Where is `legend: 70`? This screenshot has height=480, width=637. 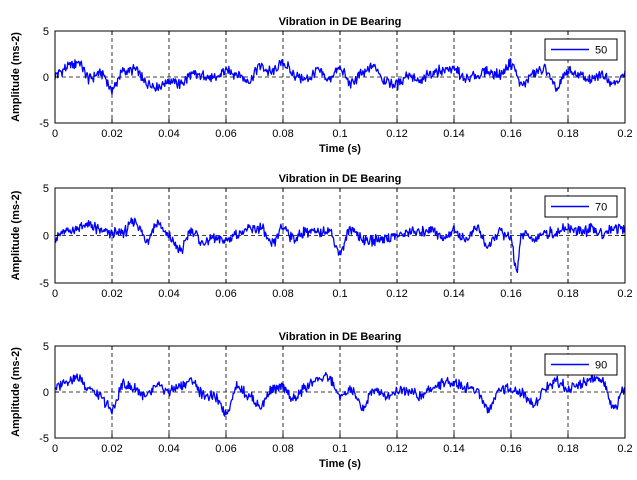 legend: 70 is located at coordinates (581, 206).